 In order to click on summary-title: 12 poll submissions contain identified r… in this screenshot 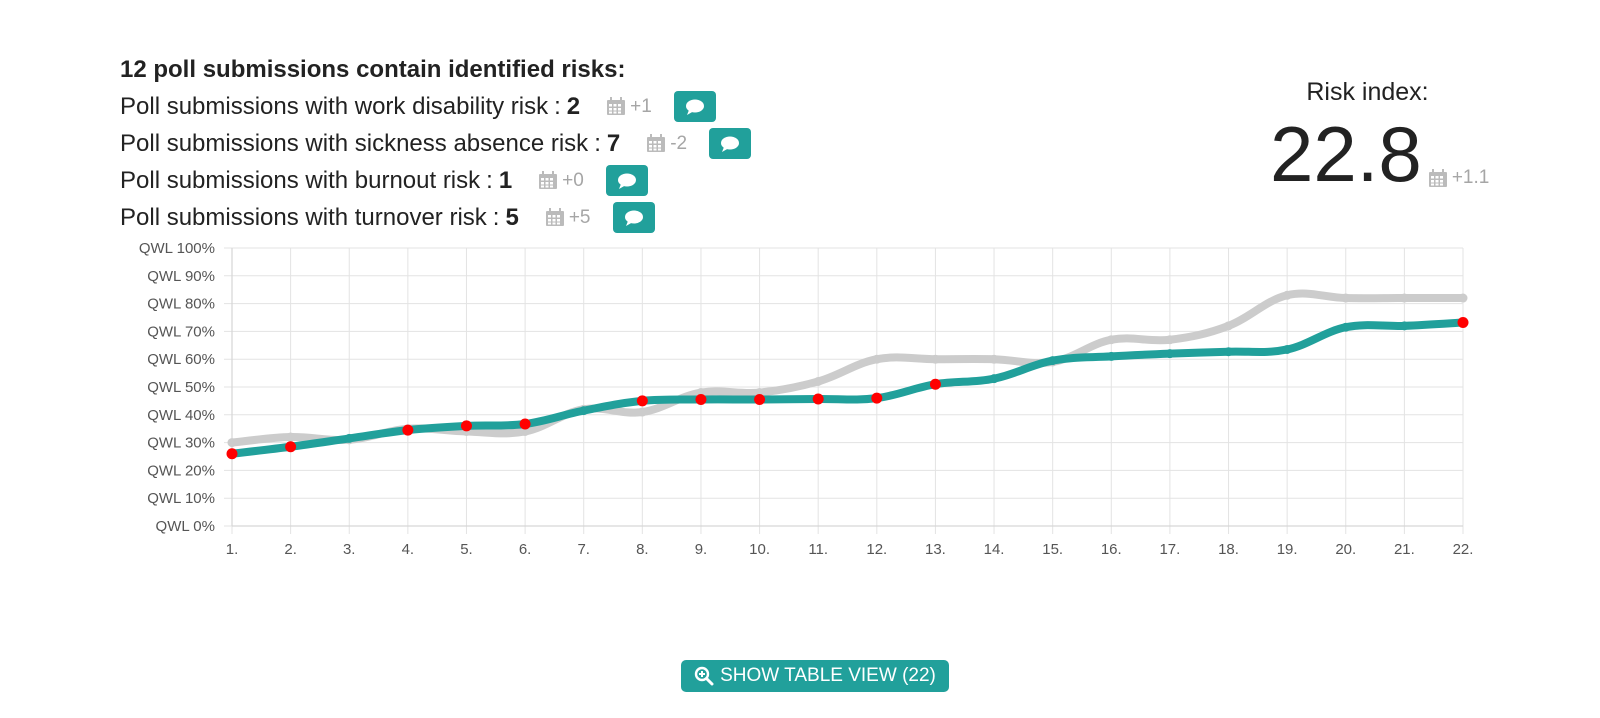, I will do `click(373, 69)`.